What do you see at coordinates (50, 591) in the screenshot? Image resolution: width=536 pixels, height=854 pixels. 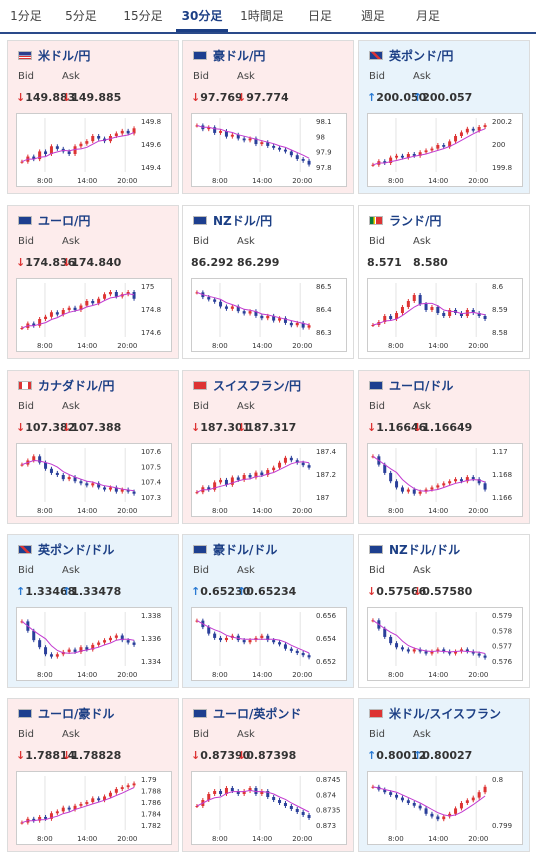 I see `bid-value-text: 1.33468` at bounding box center [50, 591].